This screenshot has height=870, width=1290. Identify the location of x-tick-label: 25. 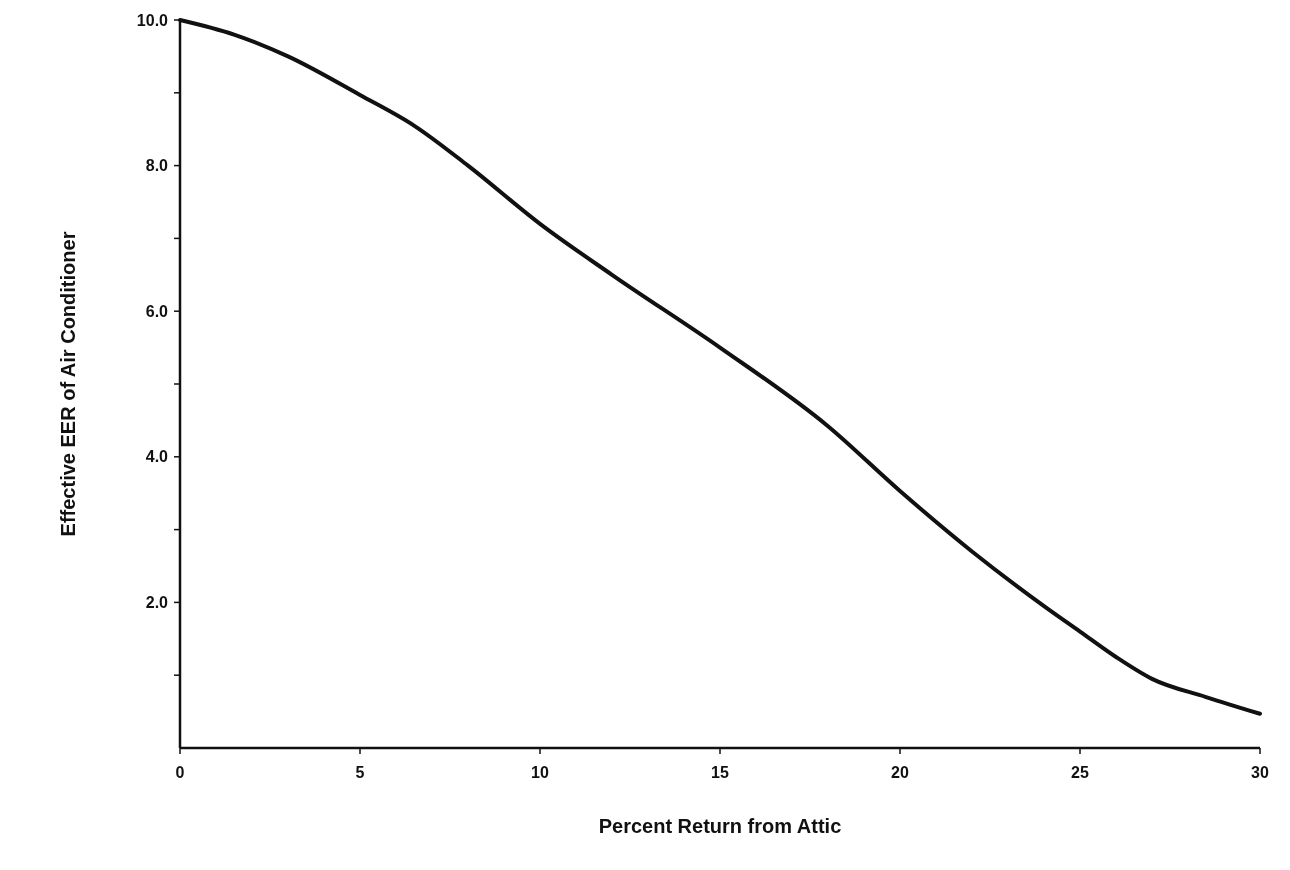
(1080, 772).